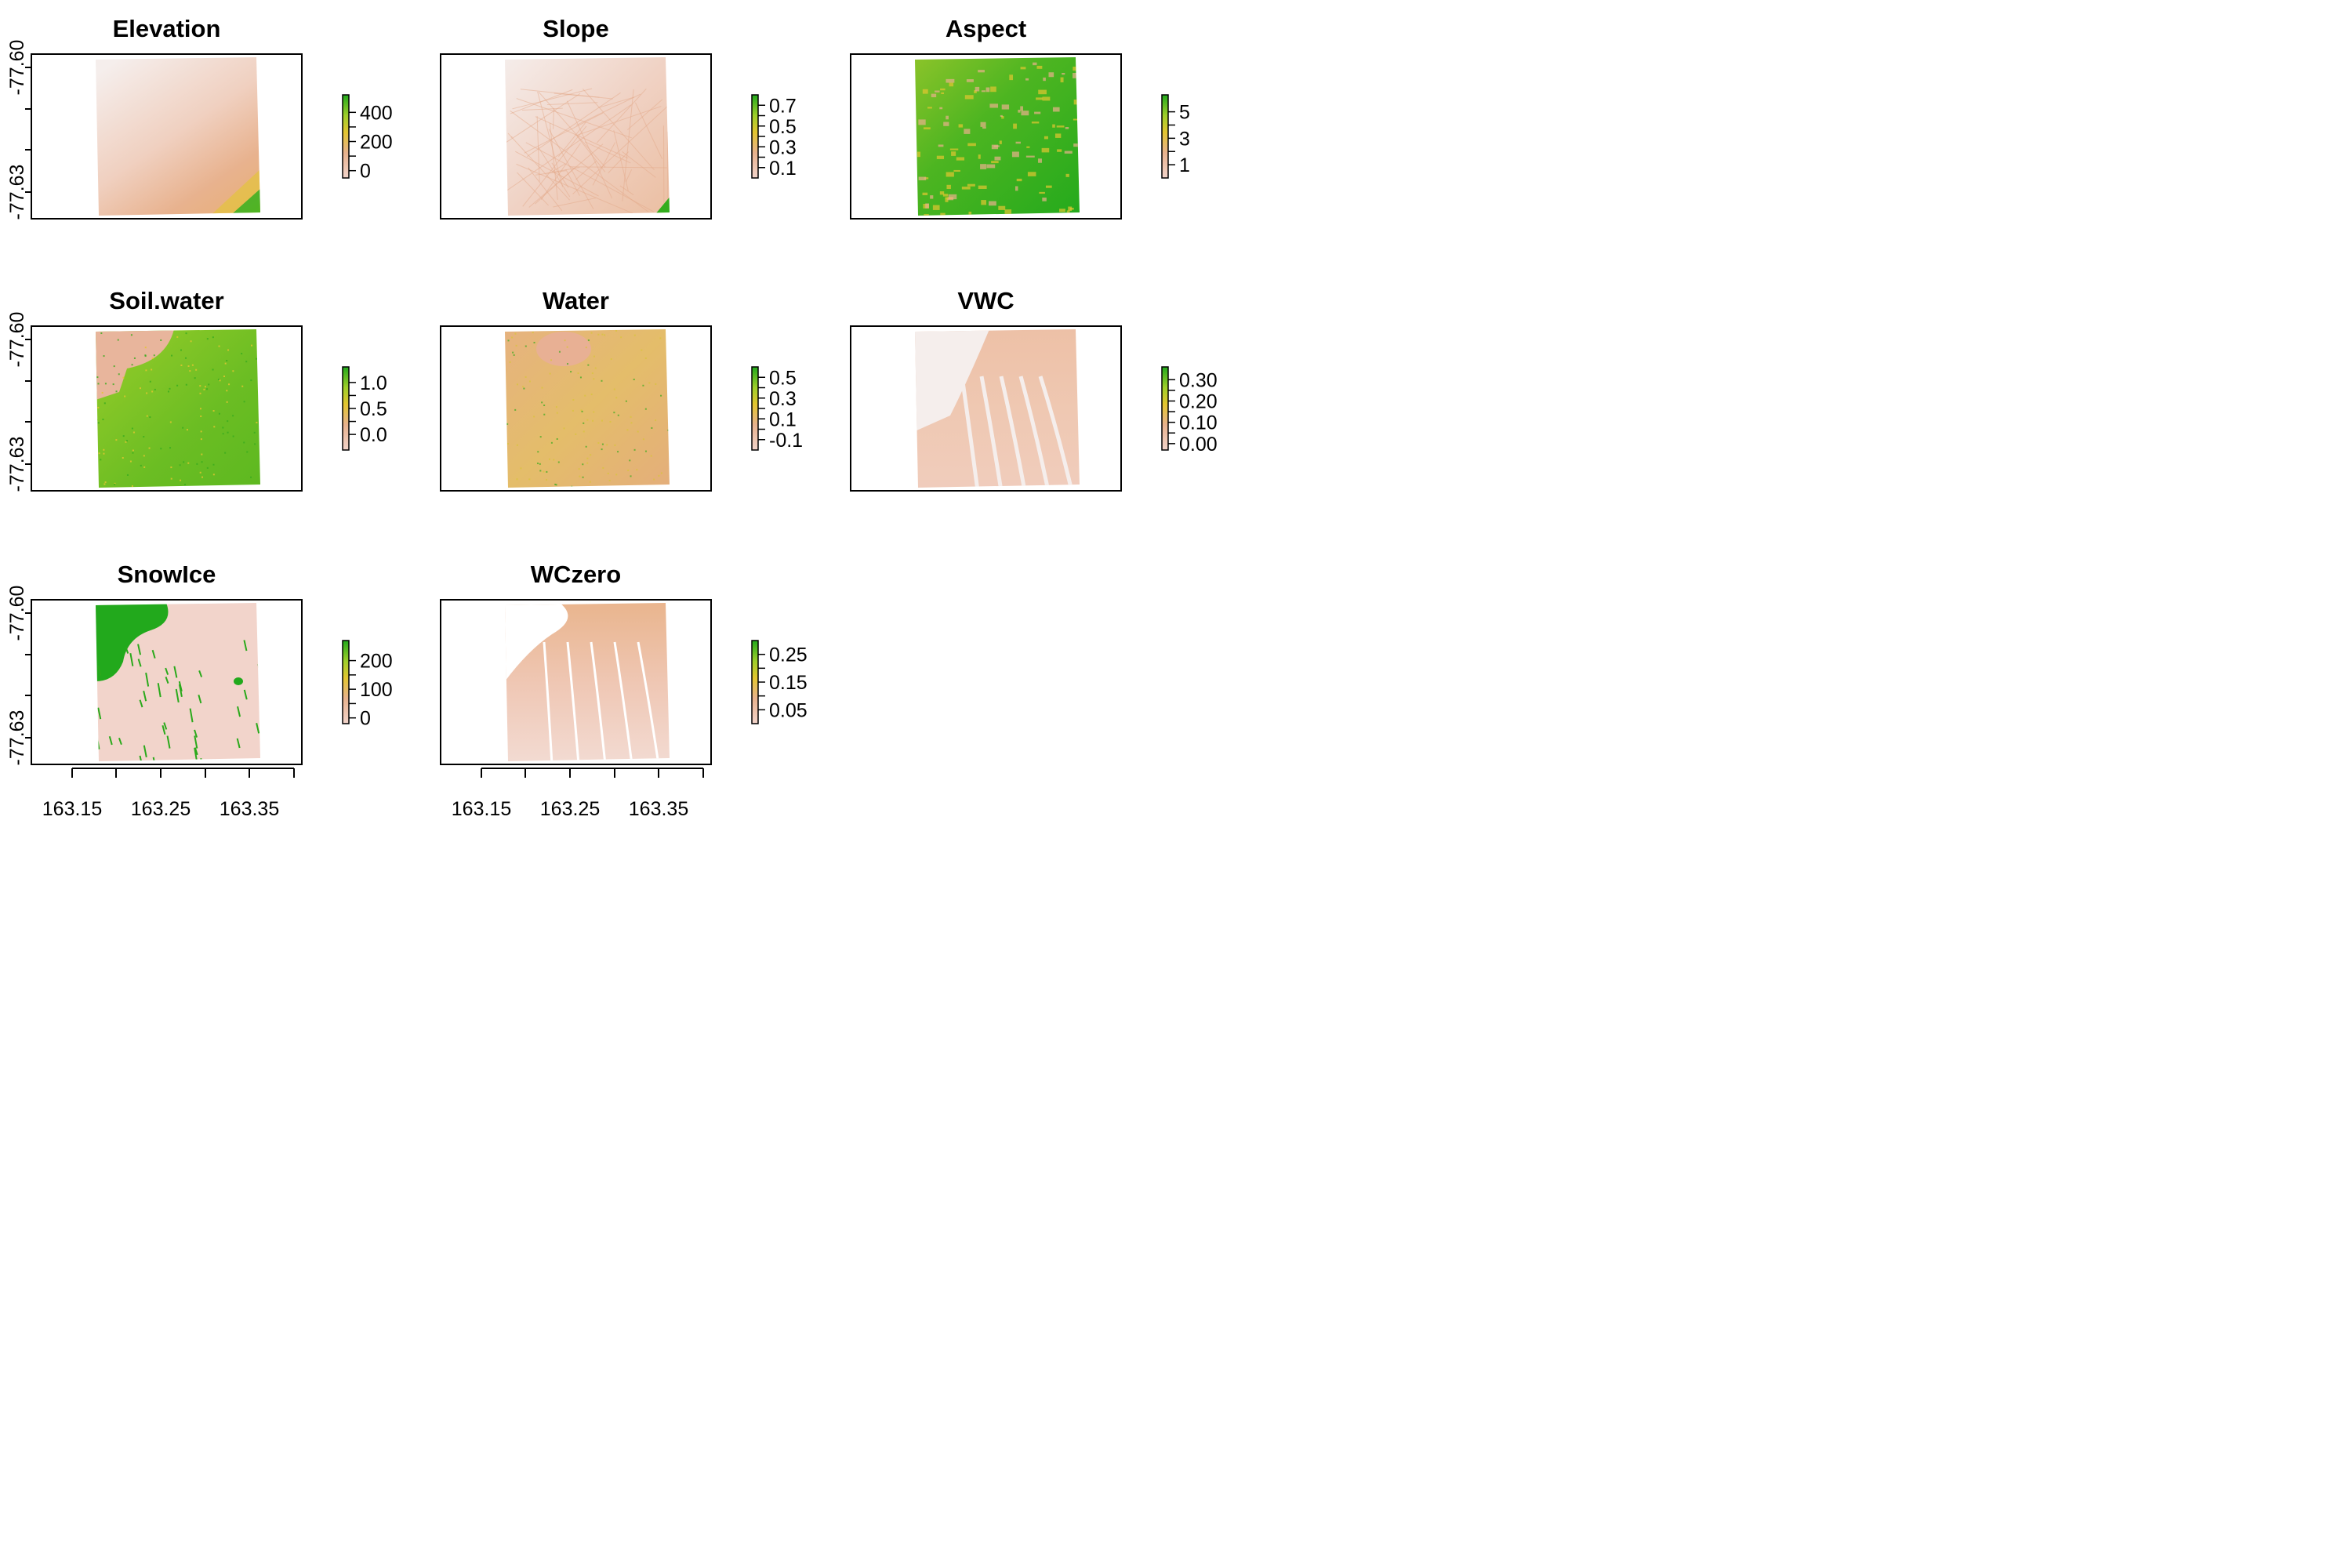 The height and width of the screenshot is (1568, 2352). I want to click on legend-colorbar: 0.25 0.15 0.05, so click(779, 682).